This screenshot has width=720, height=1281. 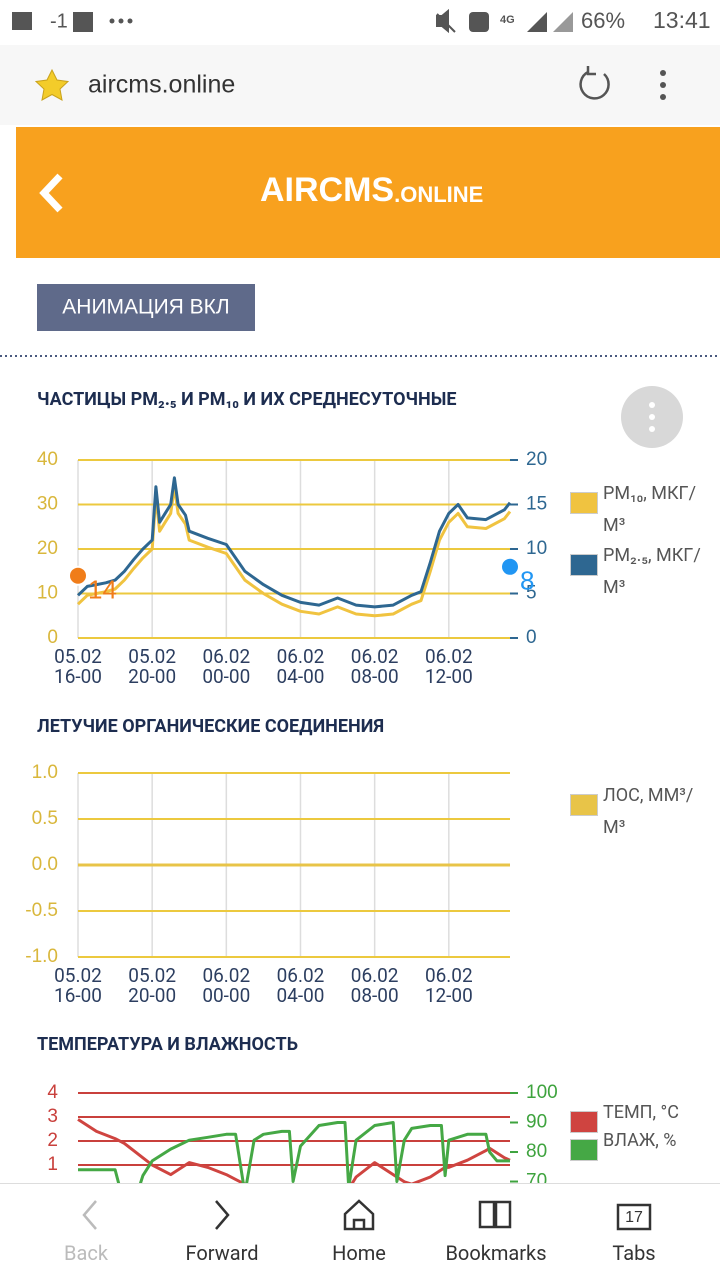 What do you see at coordinates (507, 20) in the screenshot?
I see `network: 4G` at bounding box center [507, 20].